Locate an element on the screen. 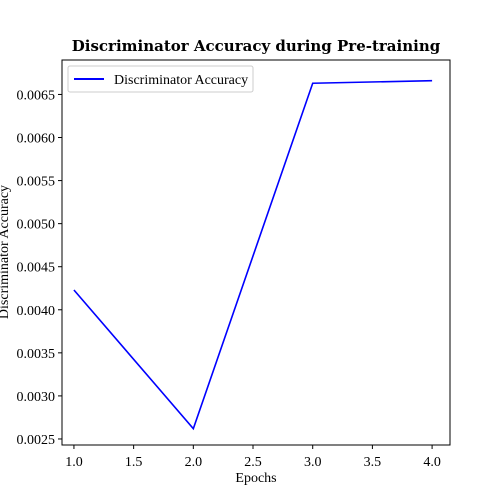 The width and height of the screenshot is (500, 500). y-tick-label: 0.0025 is located at coordinates (36, 440).